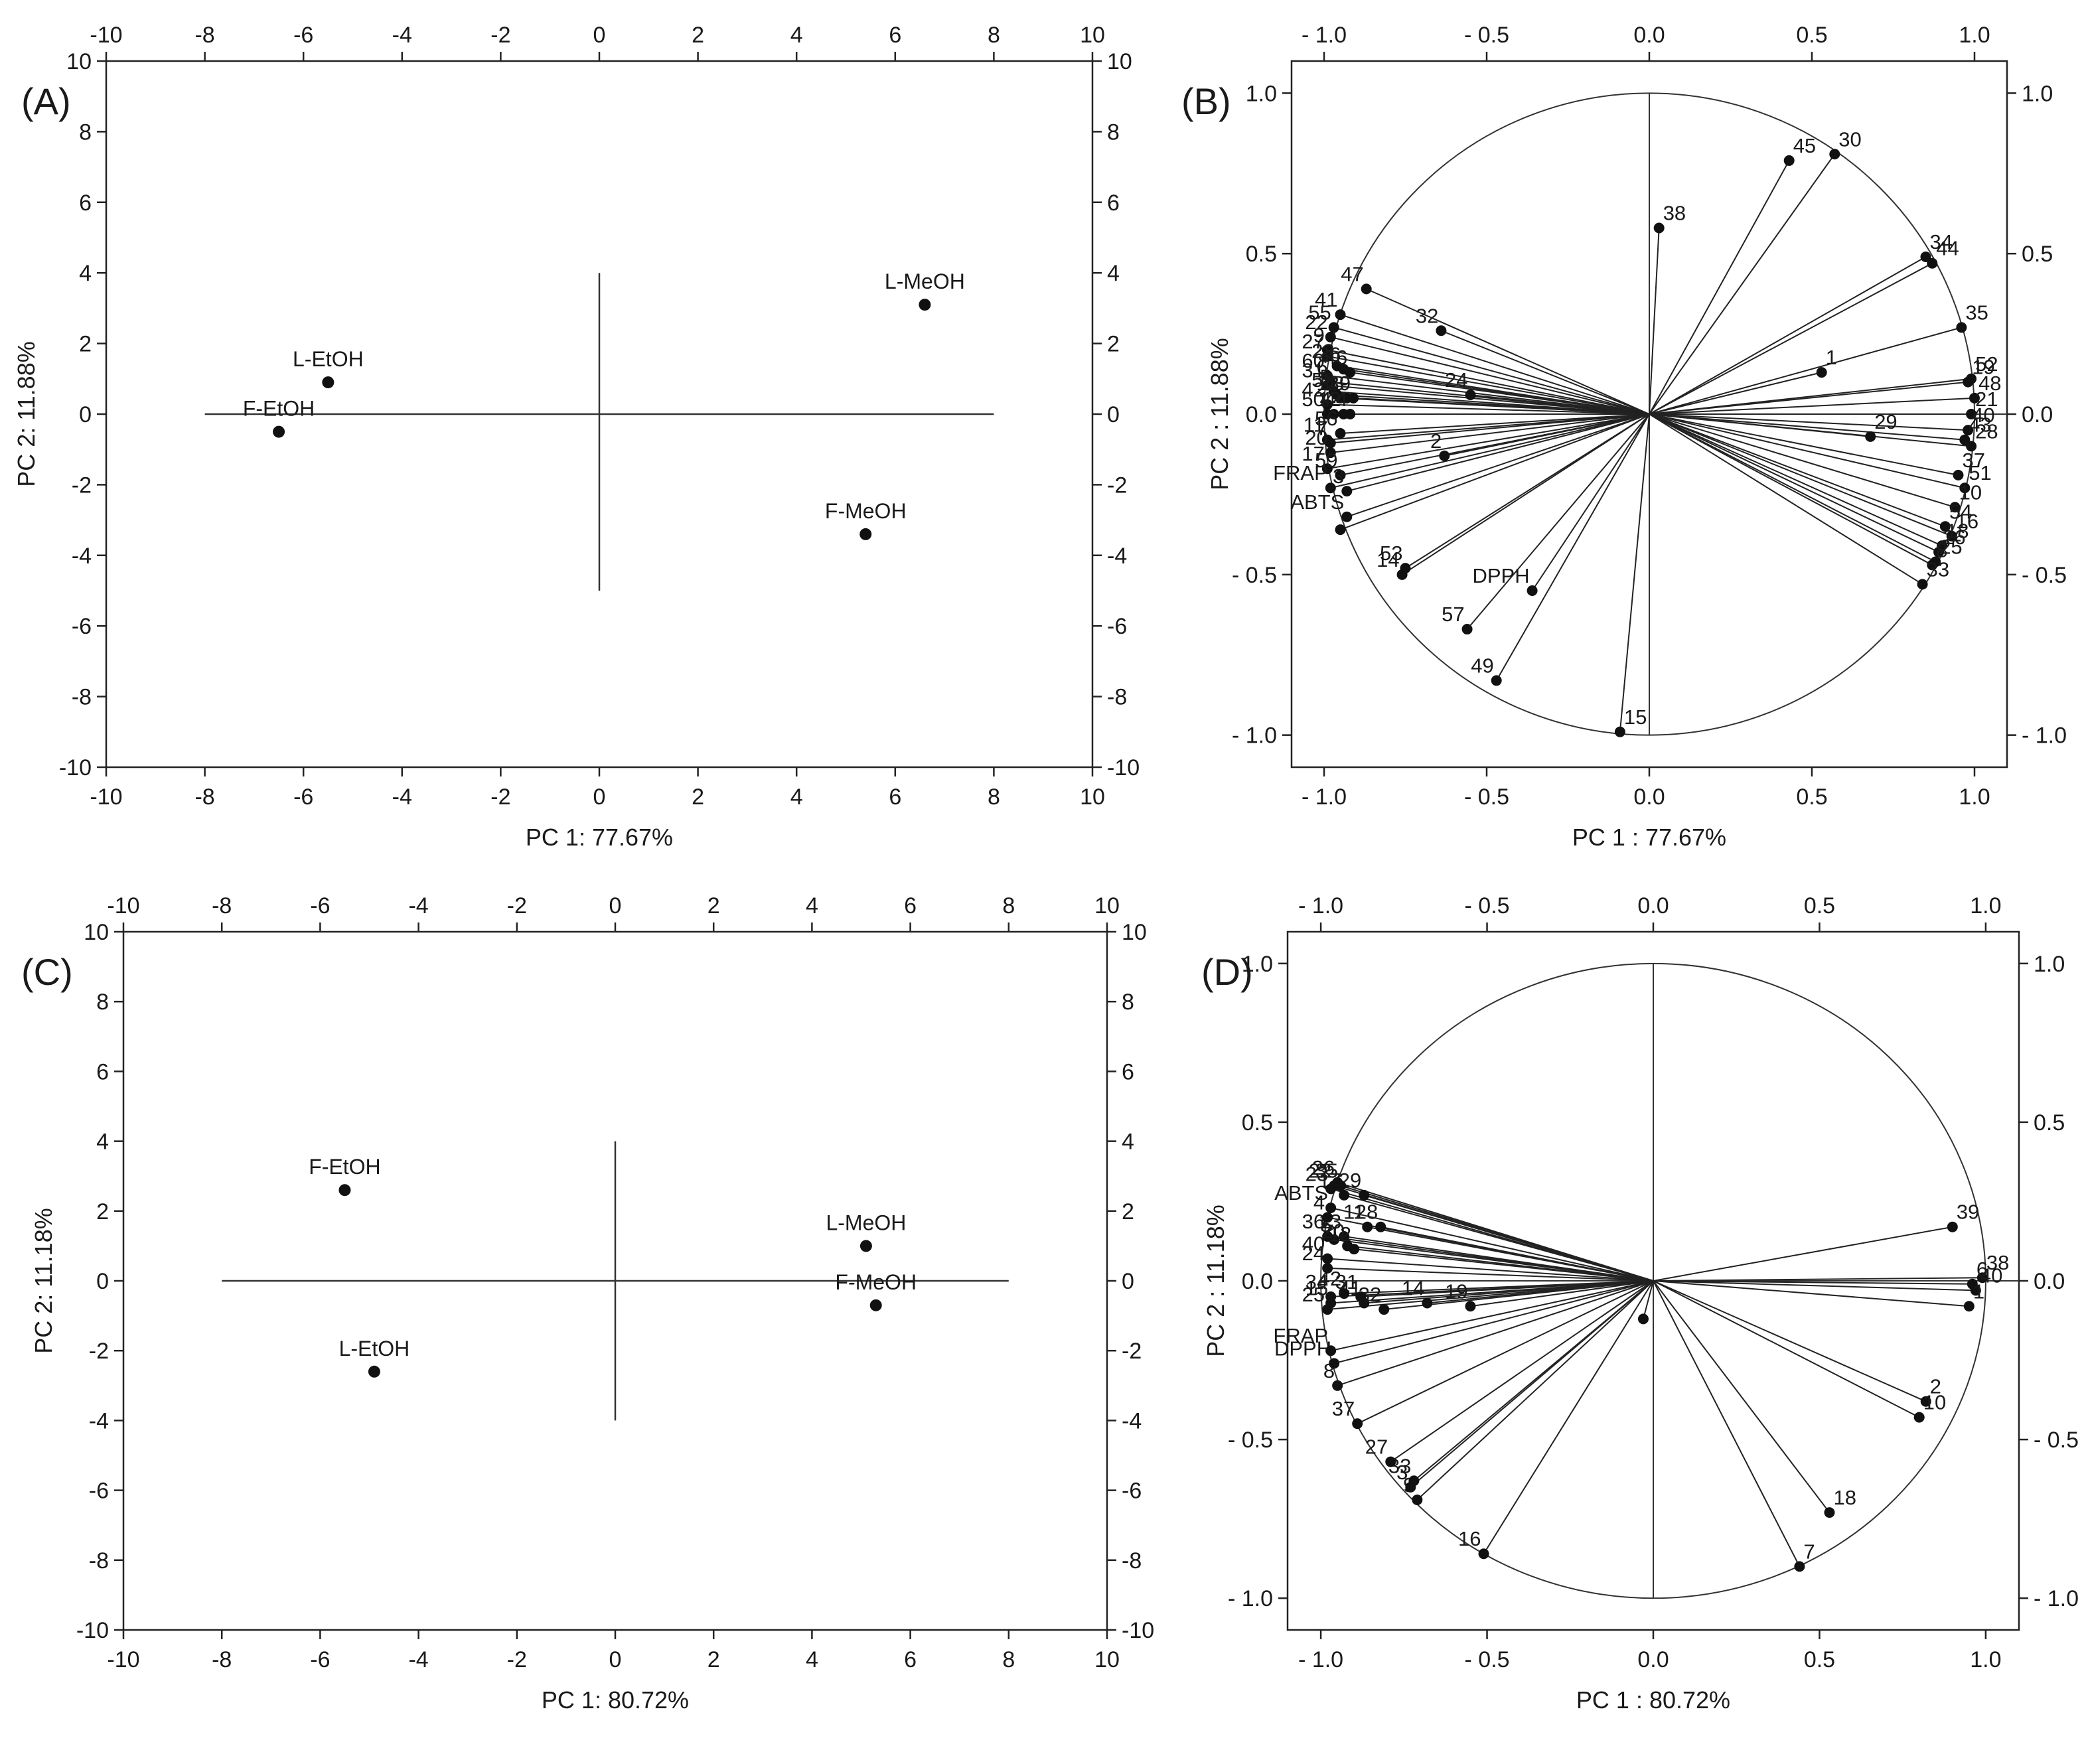 The height and width of the screenshot is (1764, 2086). What do you see at coordinates (86, 203) in the screenshot?
I see `y-tick-label-left: 6` at bounding box center [86, 203].